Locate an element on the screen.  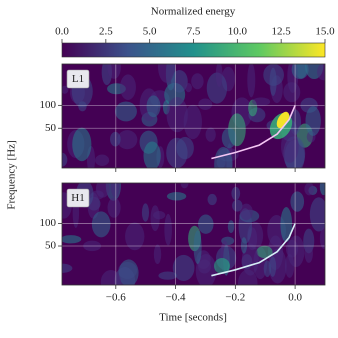
x-tick-label: −0.4 is located at coordinates (176, 298).